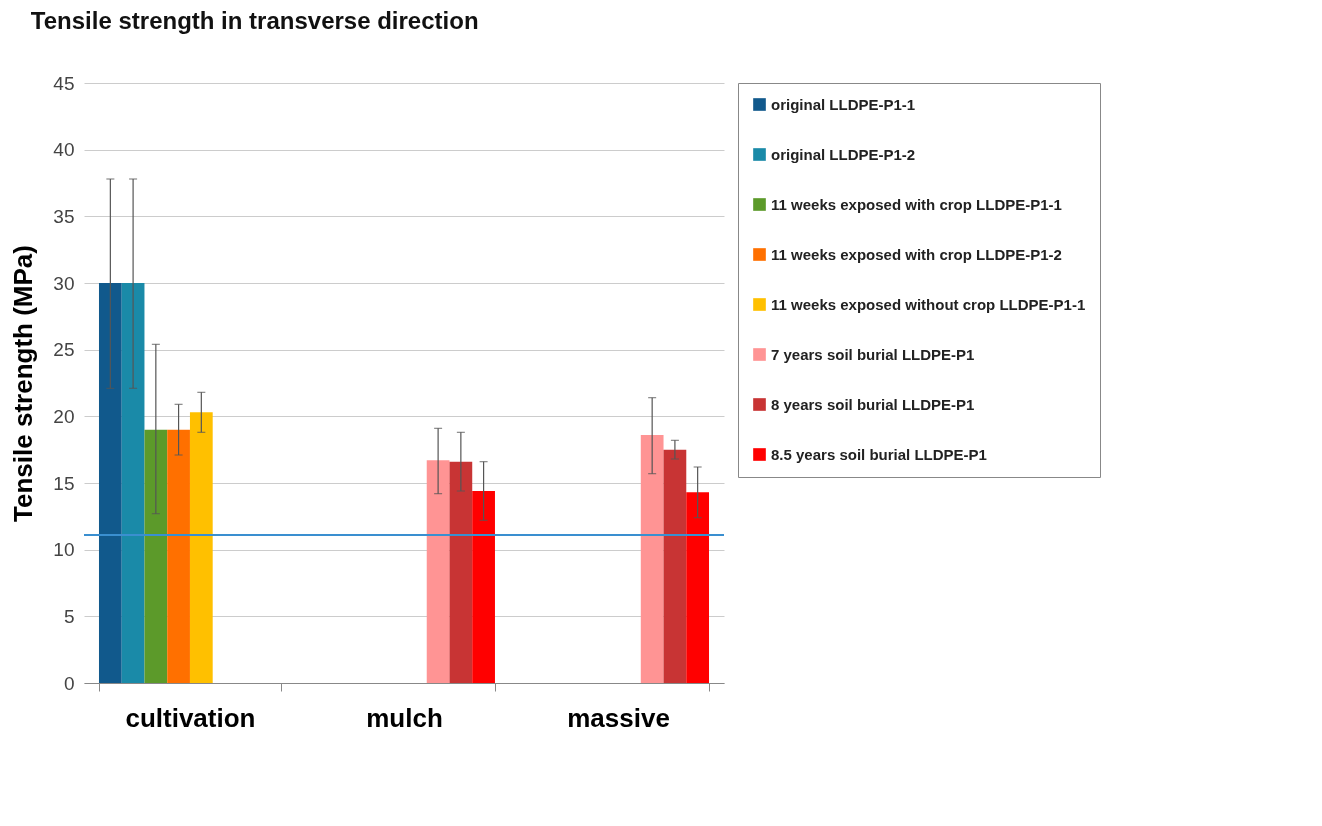 Image resolution: width=1322 pixels, height=826 pixels. What do you see at coordinates (928, 304) in the screenshot?
I see `legend-label: 11 weeks exposed without crop LLDPE-P1-1` at bounding box center [928, 304].